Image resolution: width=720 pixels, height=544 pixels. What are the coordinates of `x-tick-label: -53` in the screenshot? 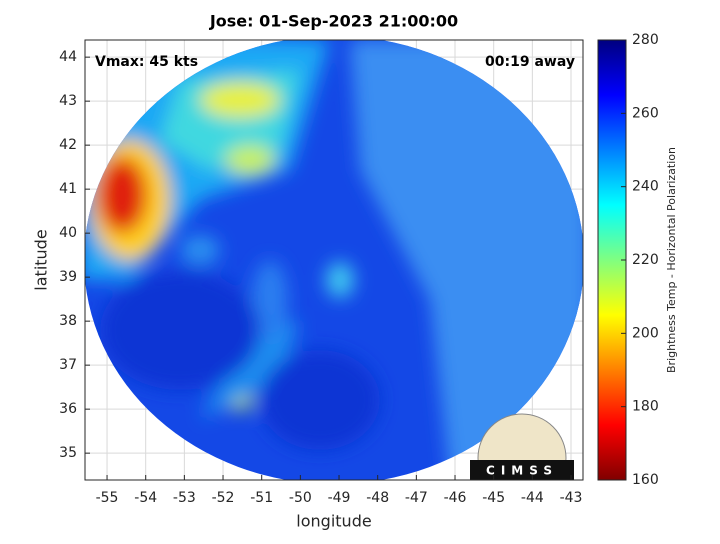 It's located at (184, 498).